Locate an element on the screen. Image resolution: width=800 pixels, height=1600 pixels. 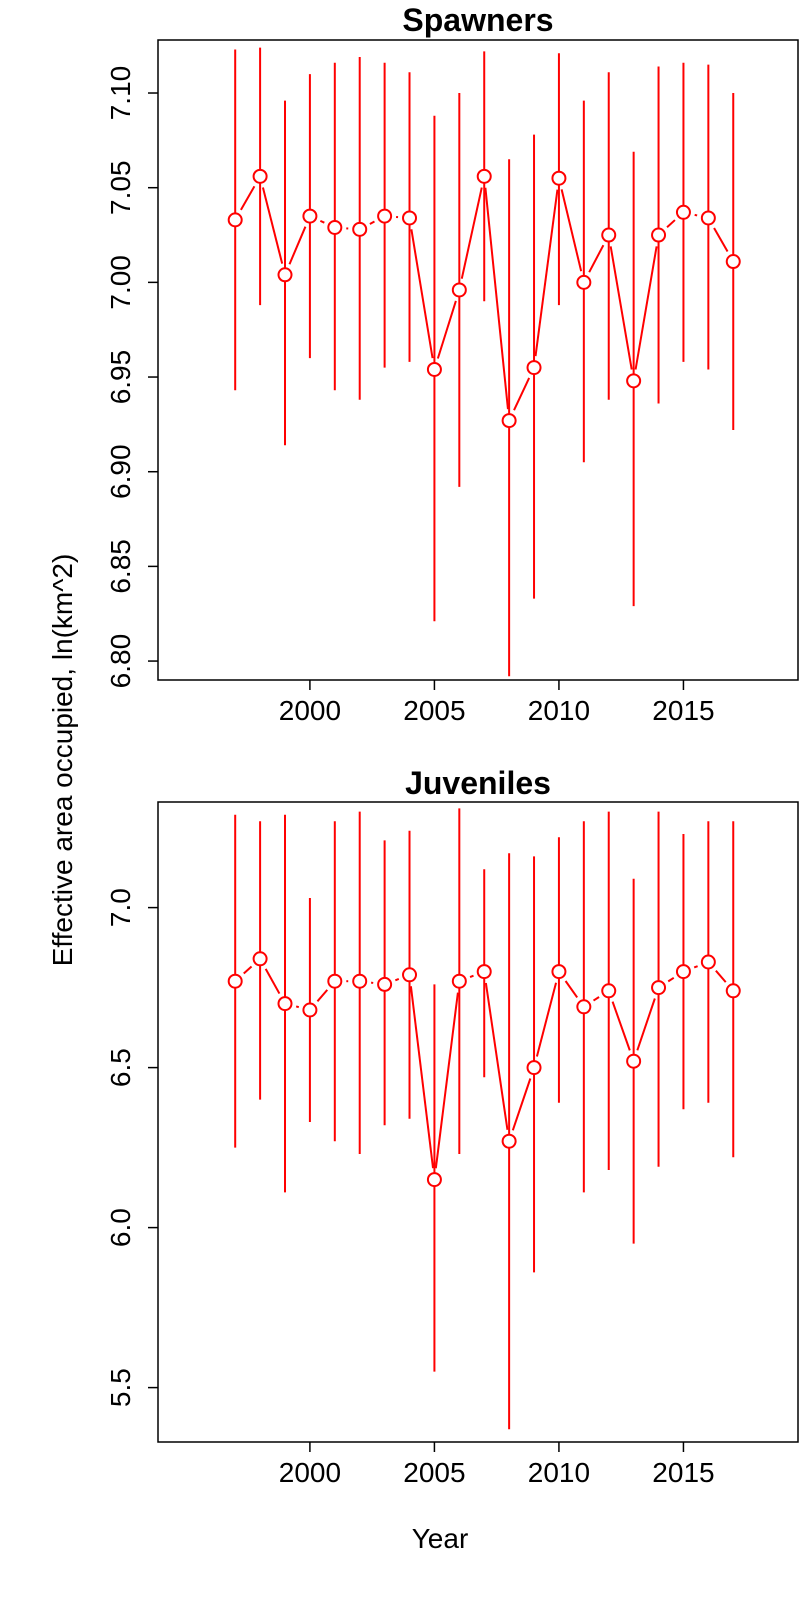
juveniles-points is located at coordinates (484, 1069).